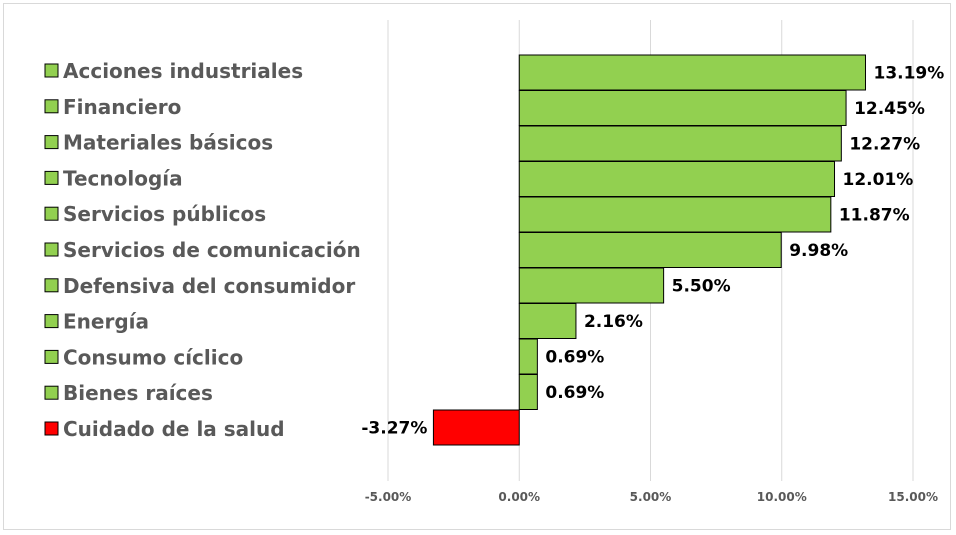 The image size is (956, 535). Describe the element at coordinates (913, 497) in the screenshot. I see `x-tick-label: 15.00%` at that location.